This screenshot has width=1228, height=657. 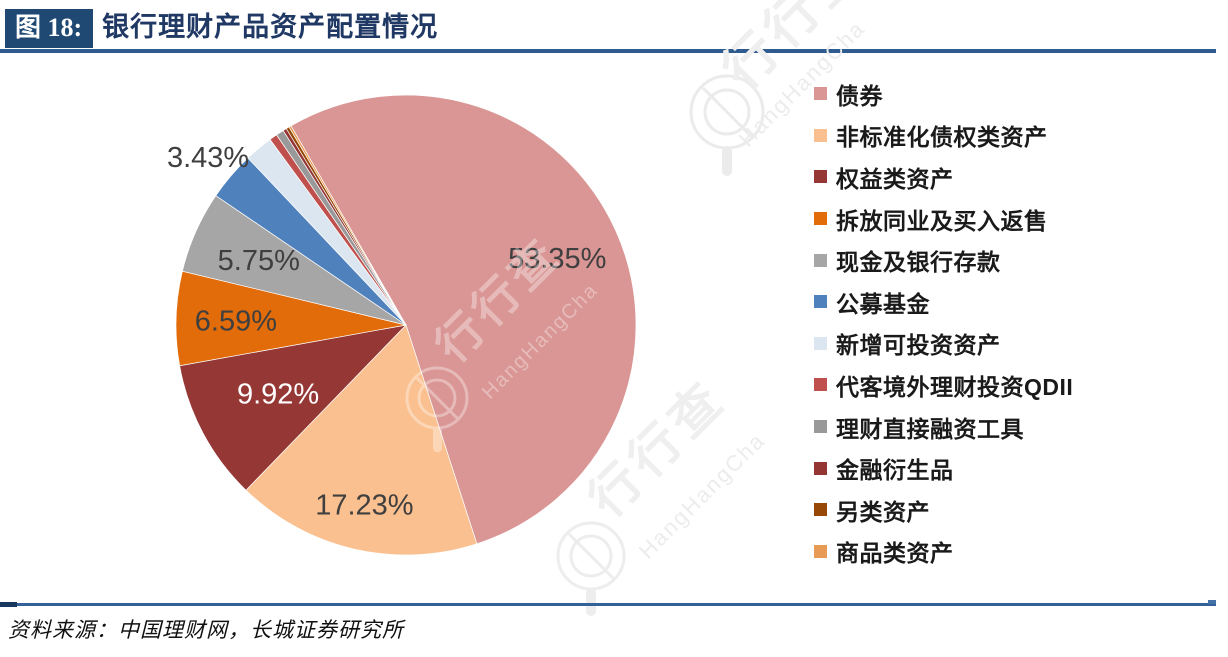 What do you see at coordinates (955, 386) in the screenshot?
I see `legend-label: 代客境外理财投资QDII` at bounding box center [955, 386].